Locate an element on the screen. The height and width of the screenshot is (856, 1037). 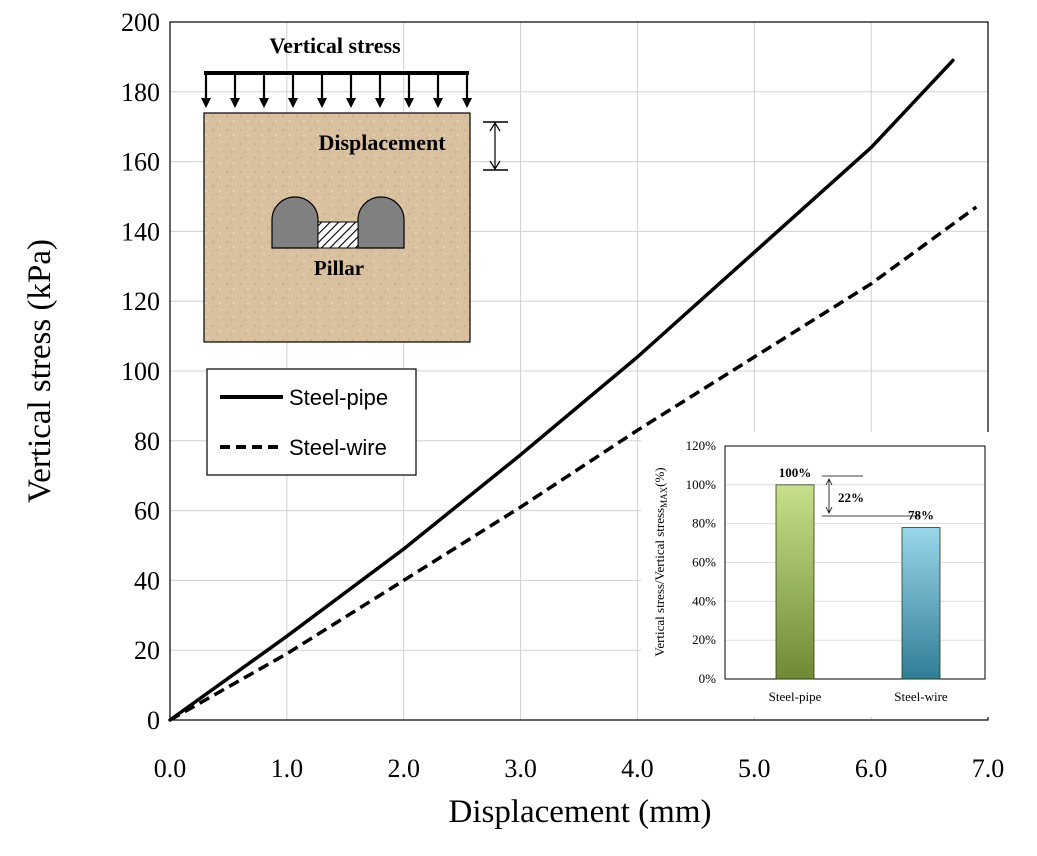
y-tick-label: 100 is located at coordinates (140, 371).